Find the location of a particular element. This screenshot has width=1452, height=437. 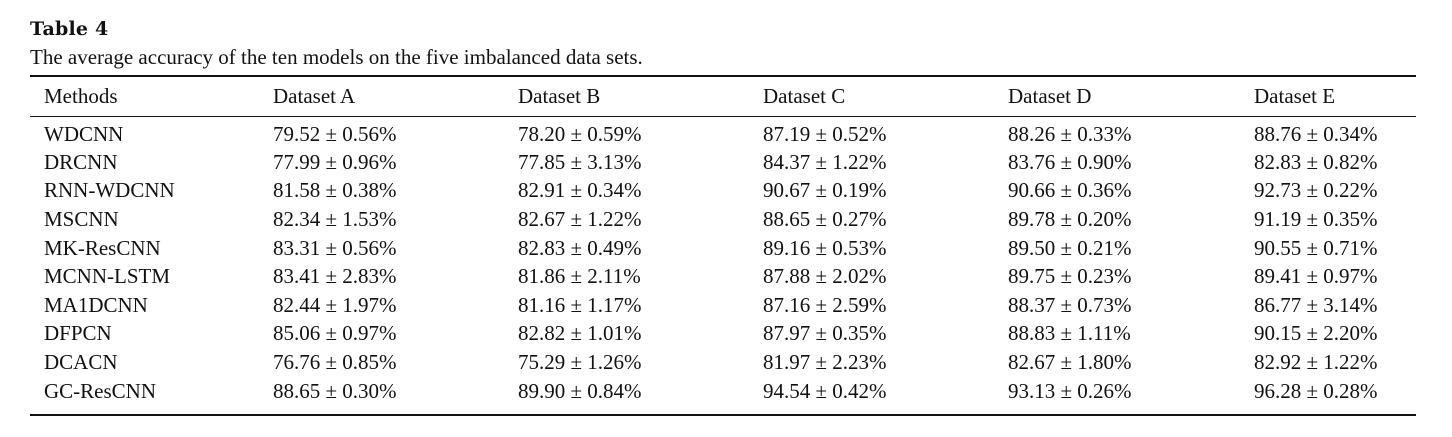

method-name-cell: RNN-WDCNN is located at coordinates (109, 190).